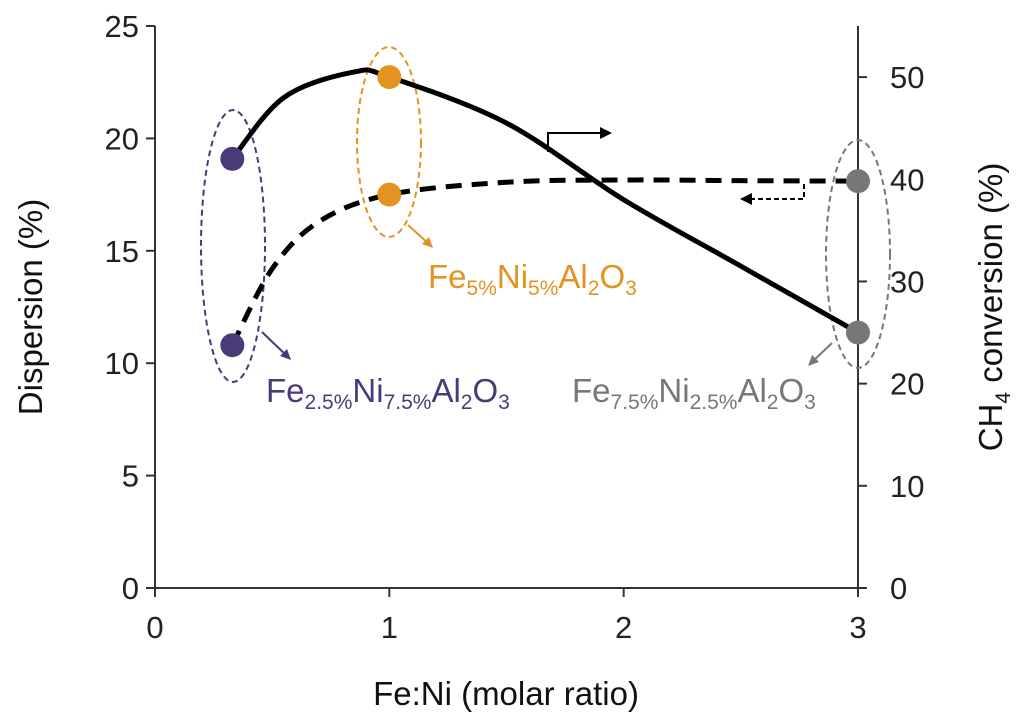  I want to click on orange-callout-arrow, so click(420, 236).